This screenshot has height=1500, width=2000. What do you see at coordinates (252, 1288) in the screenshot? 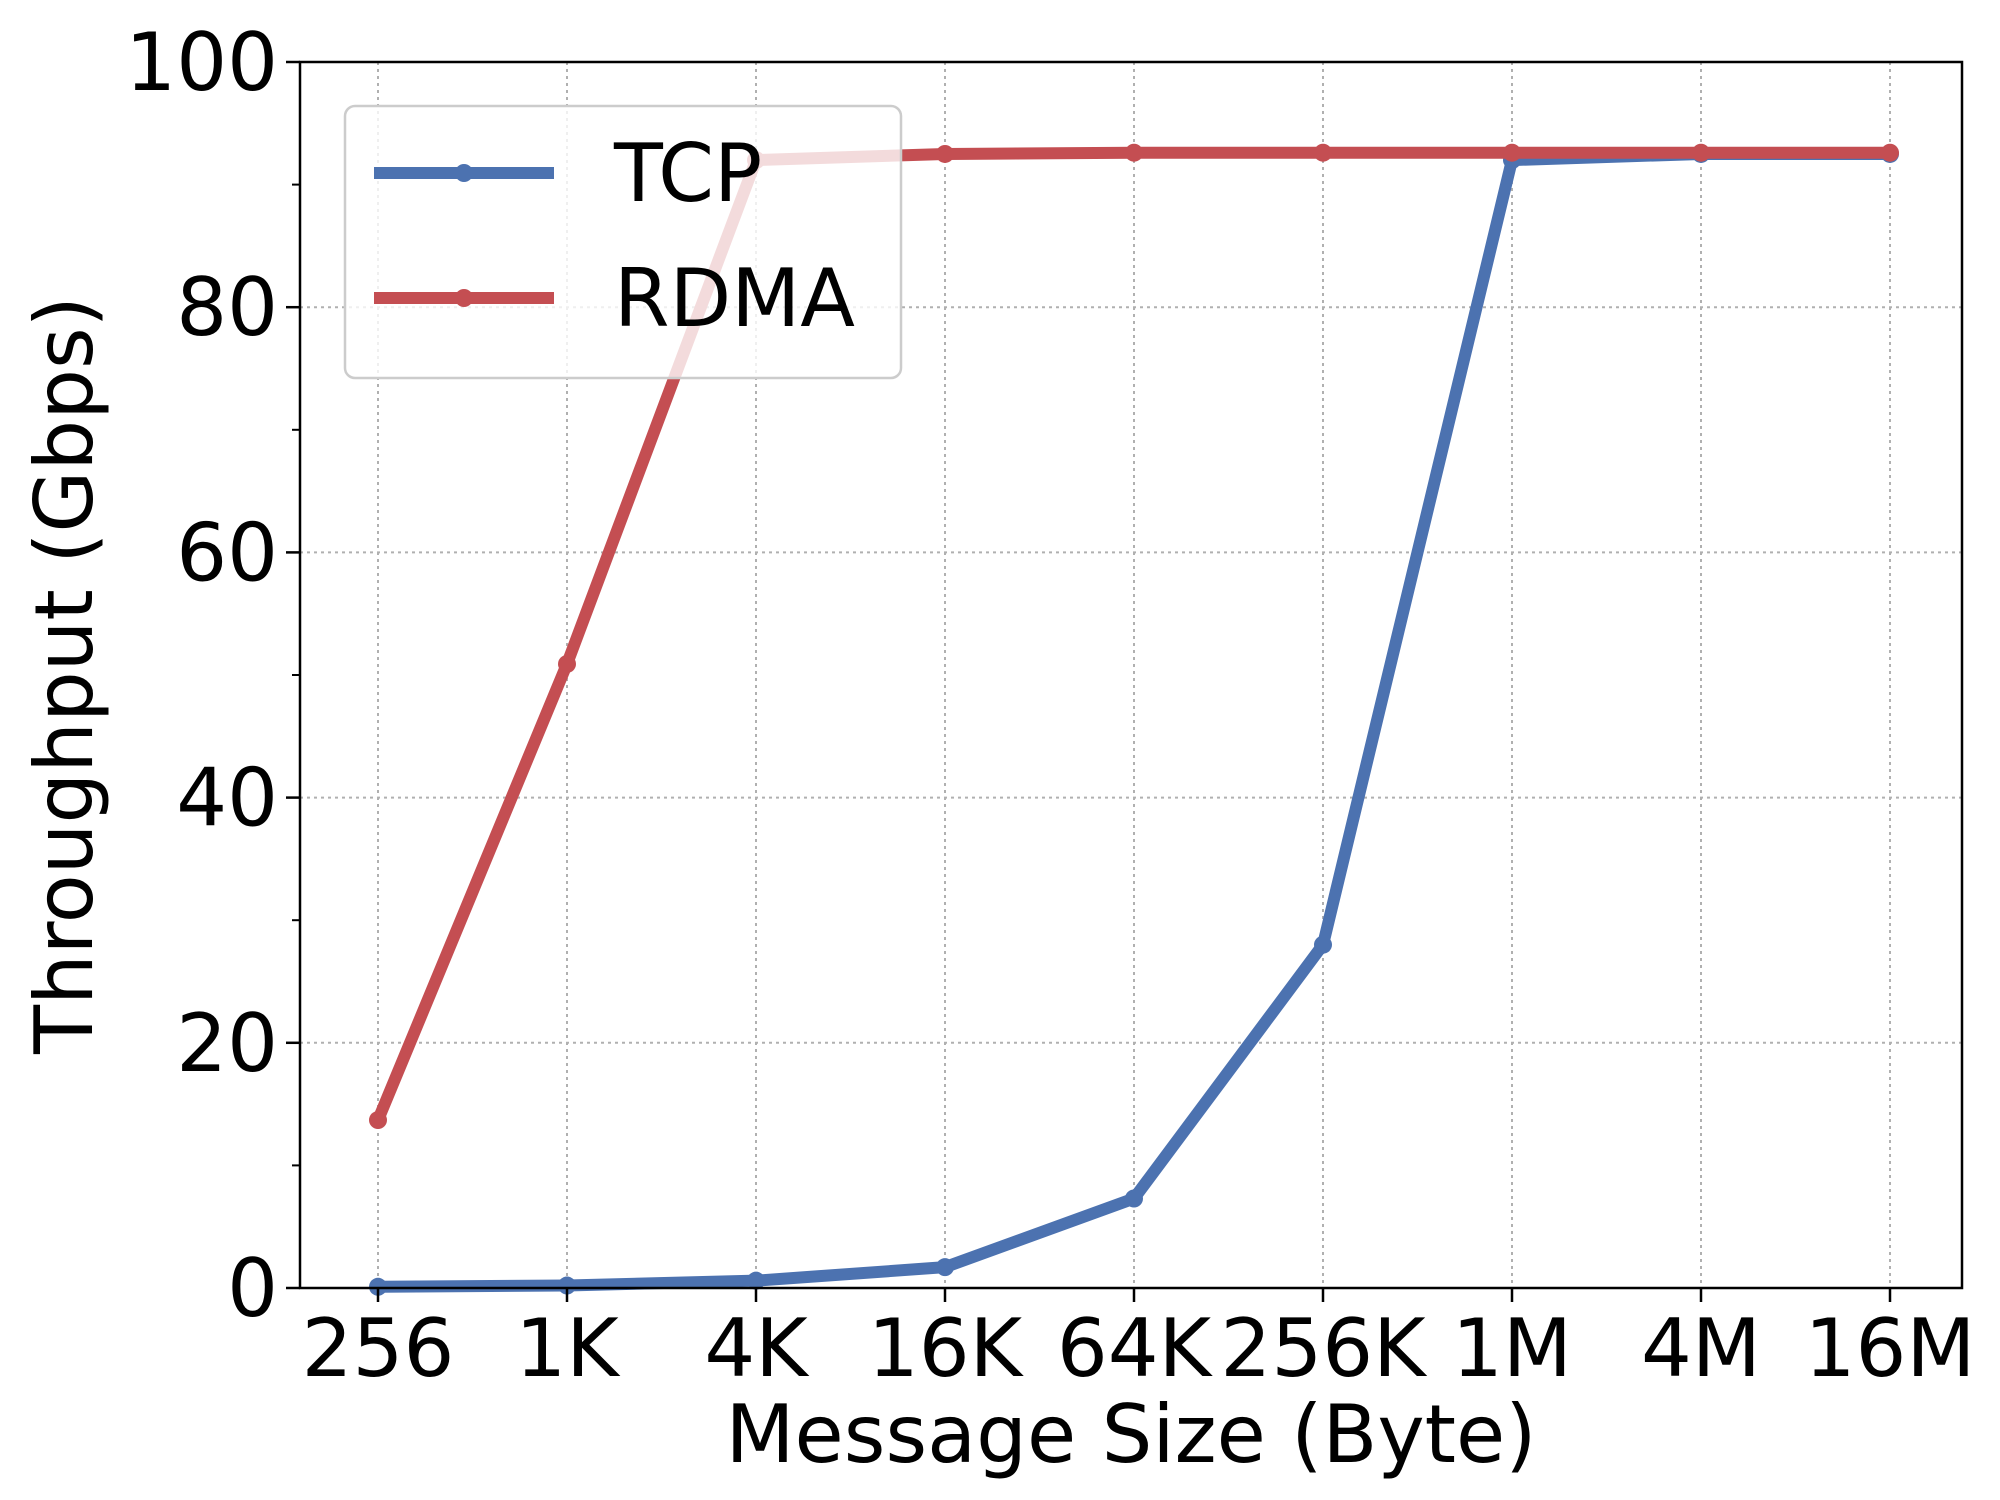
I see `y-tick-label: 0` at bounding box center [252, 1288].